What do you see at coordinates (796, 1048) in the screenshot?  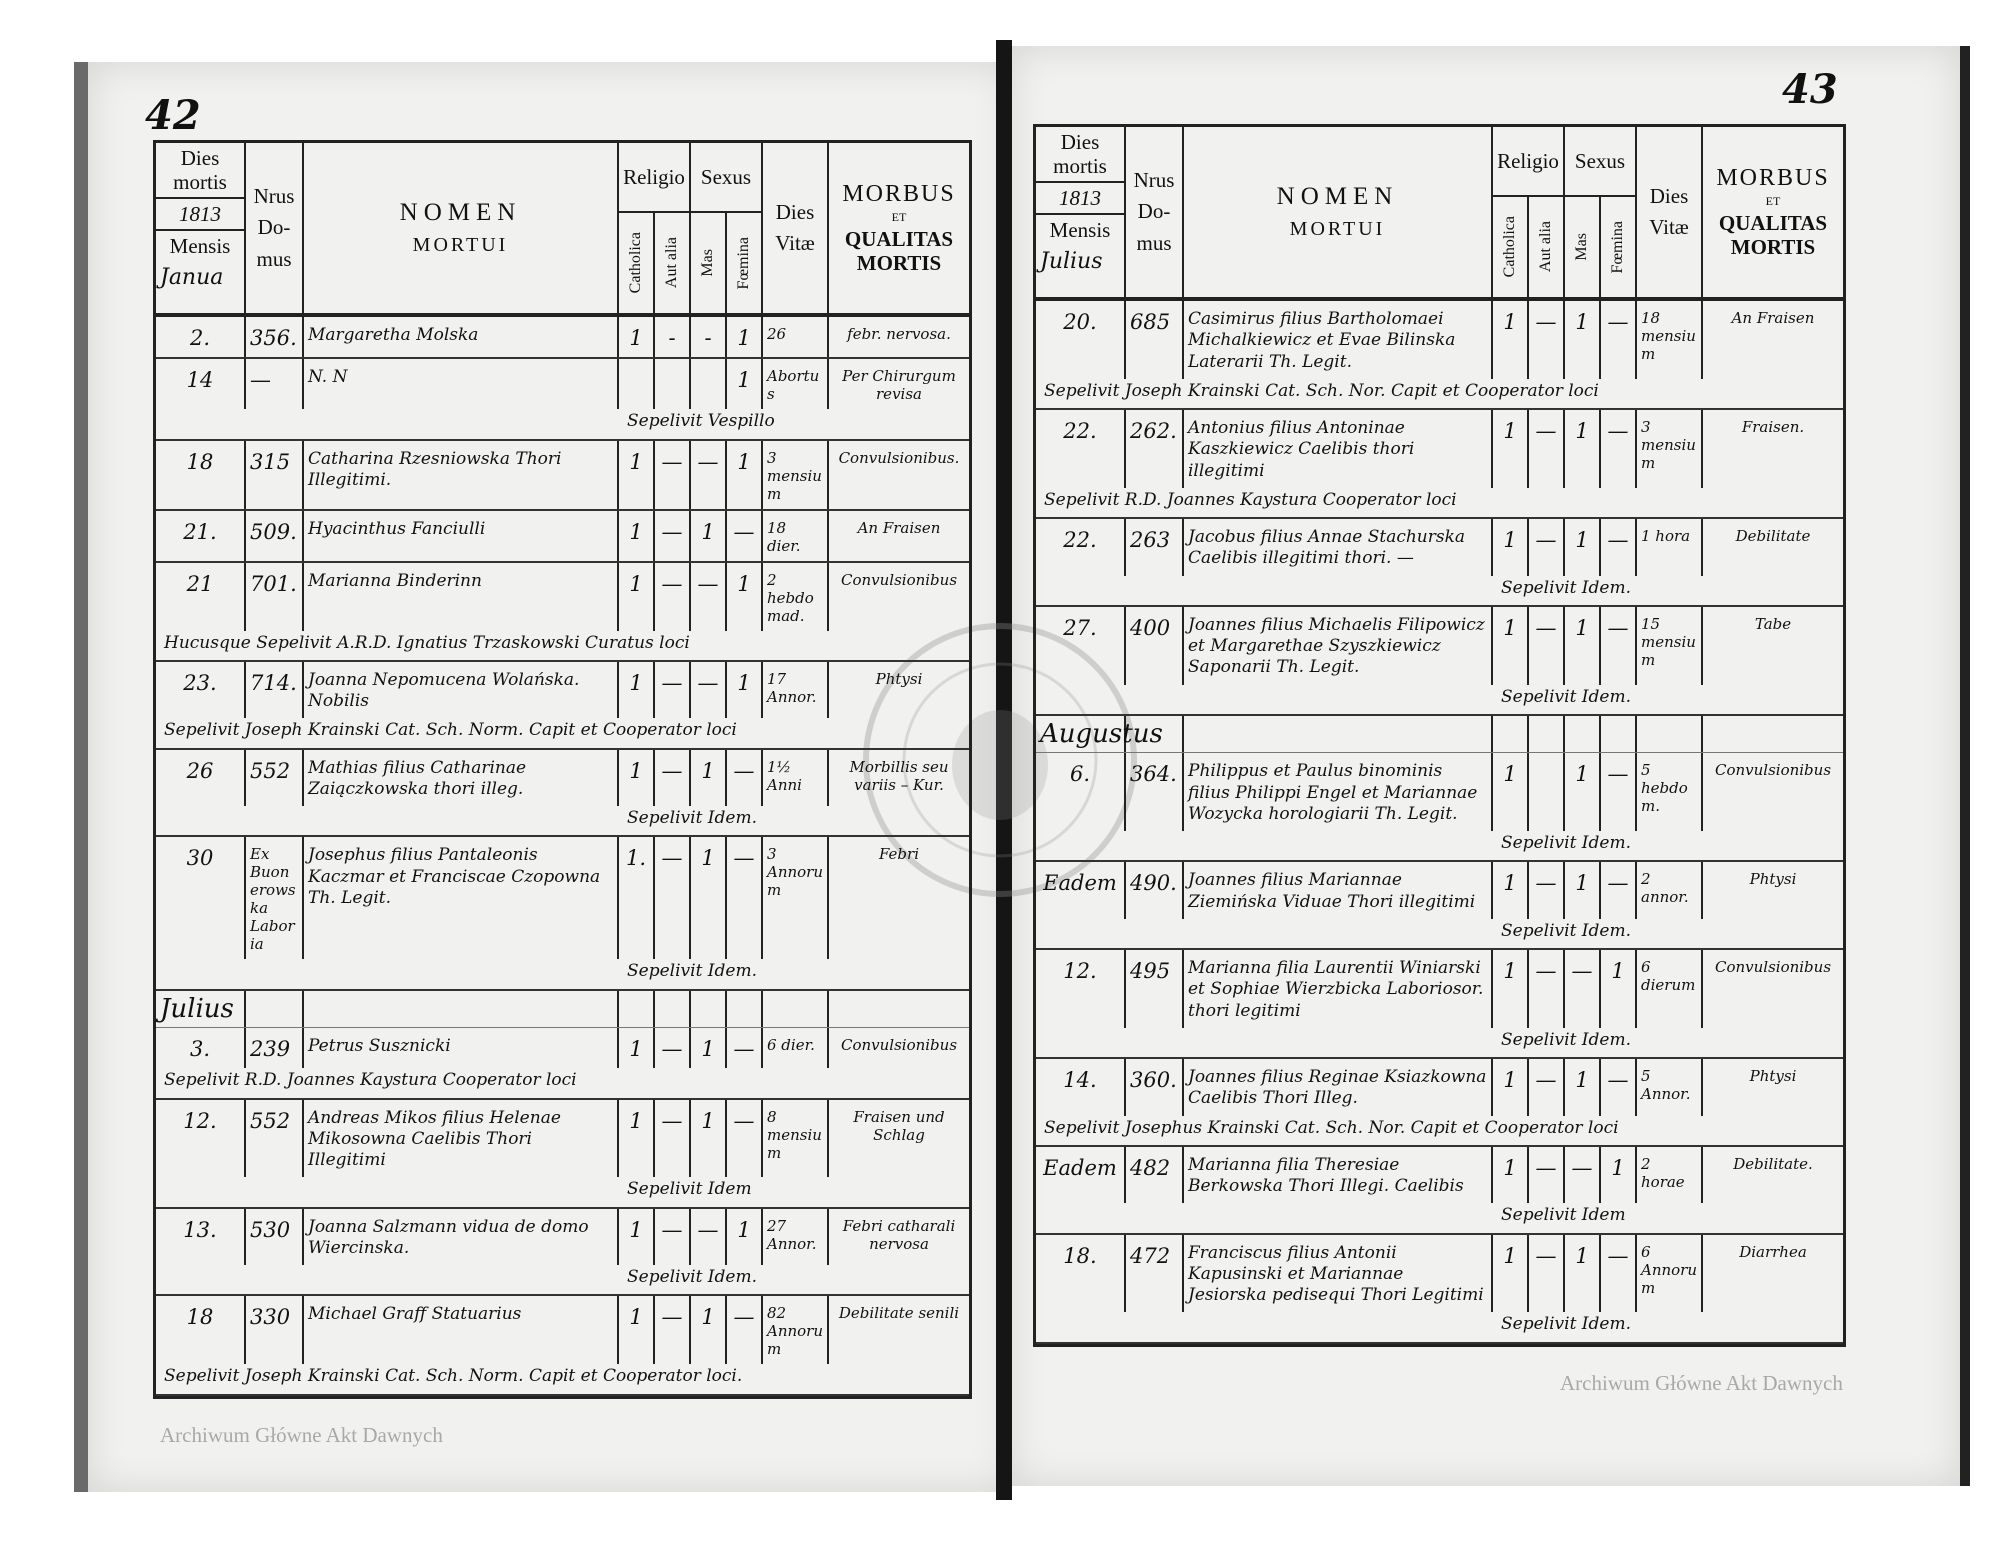 I see `cell-vitae: 6 dier.` at bounding box center [796, 1048].